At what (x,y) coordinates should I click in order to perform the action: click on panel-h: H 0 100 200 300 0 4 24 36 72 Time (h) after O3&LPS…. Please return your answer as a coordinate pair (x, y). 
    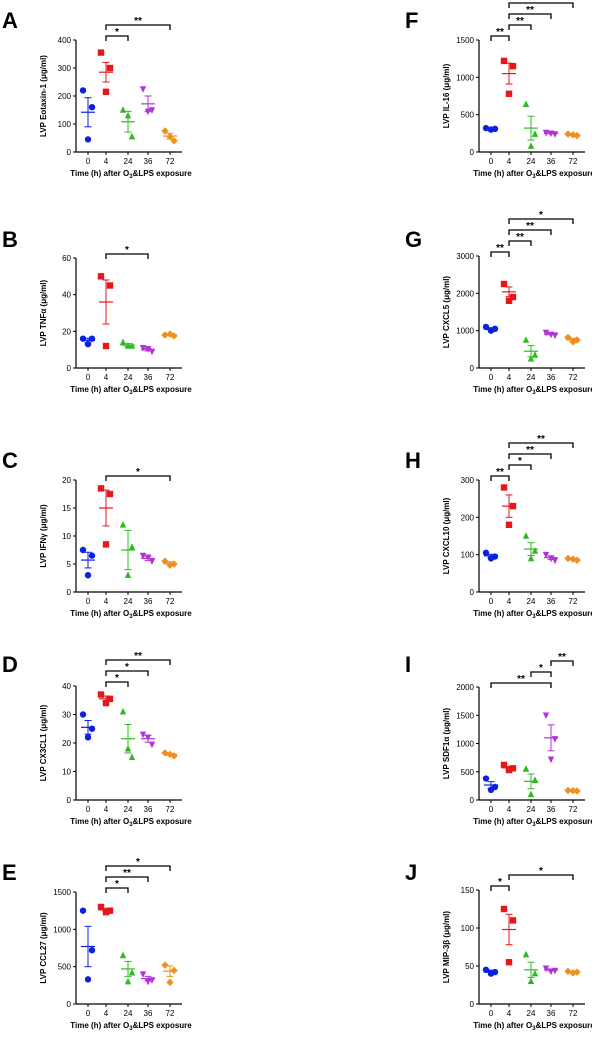
    Looking at the image, I should click on (498, 527).